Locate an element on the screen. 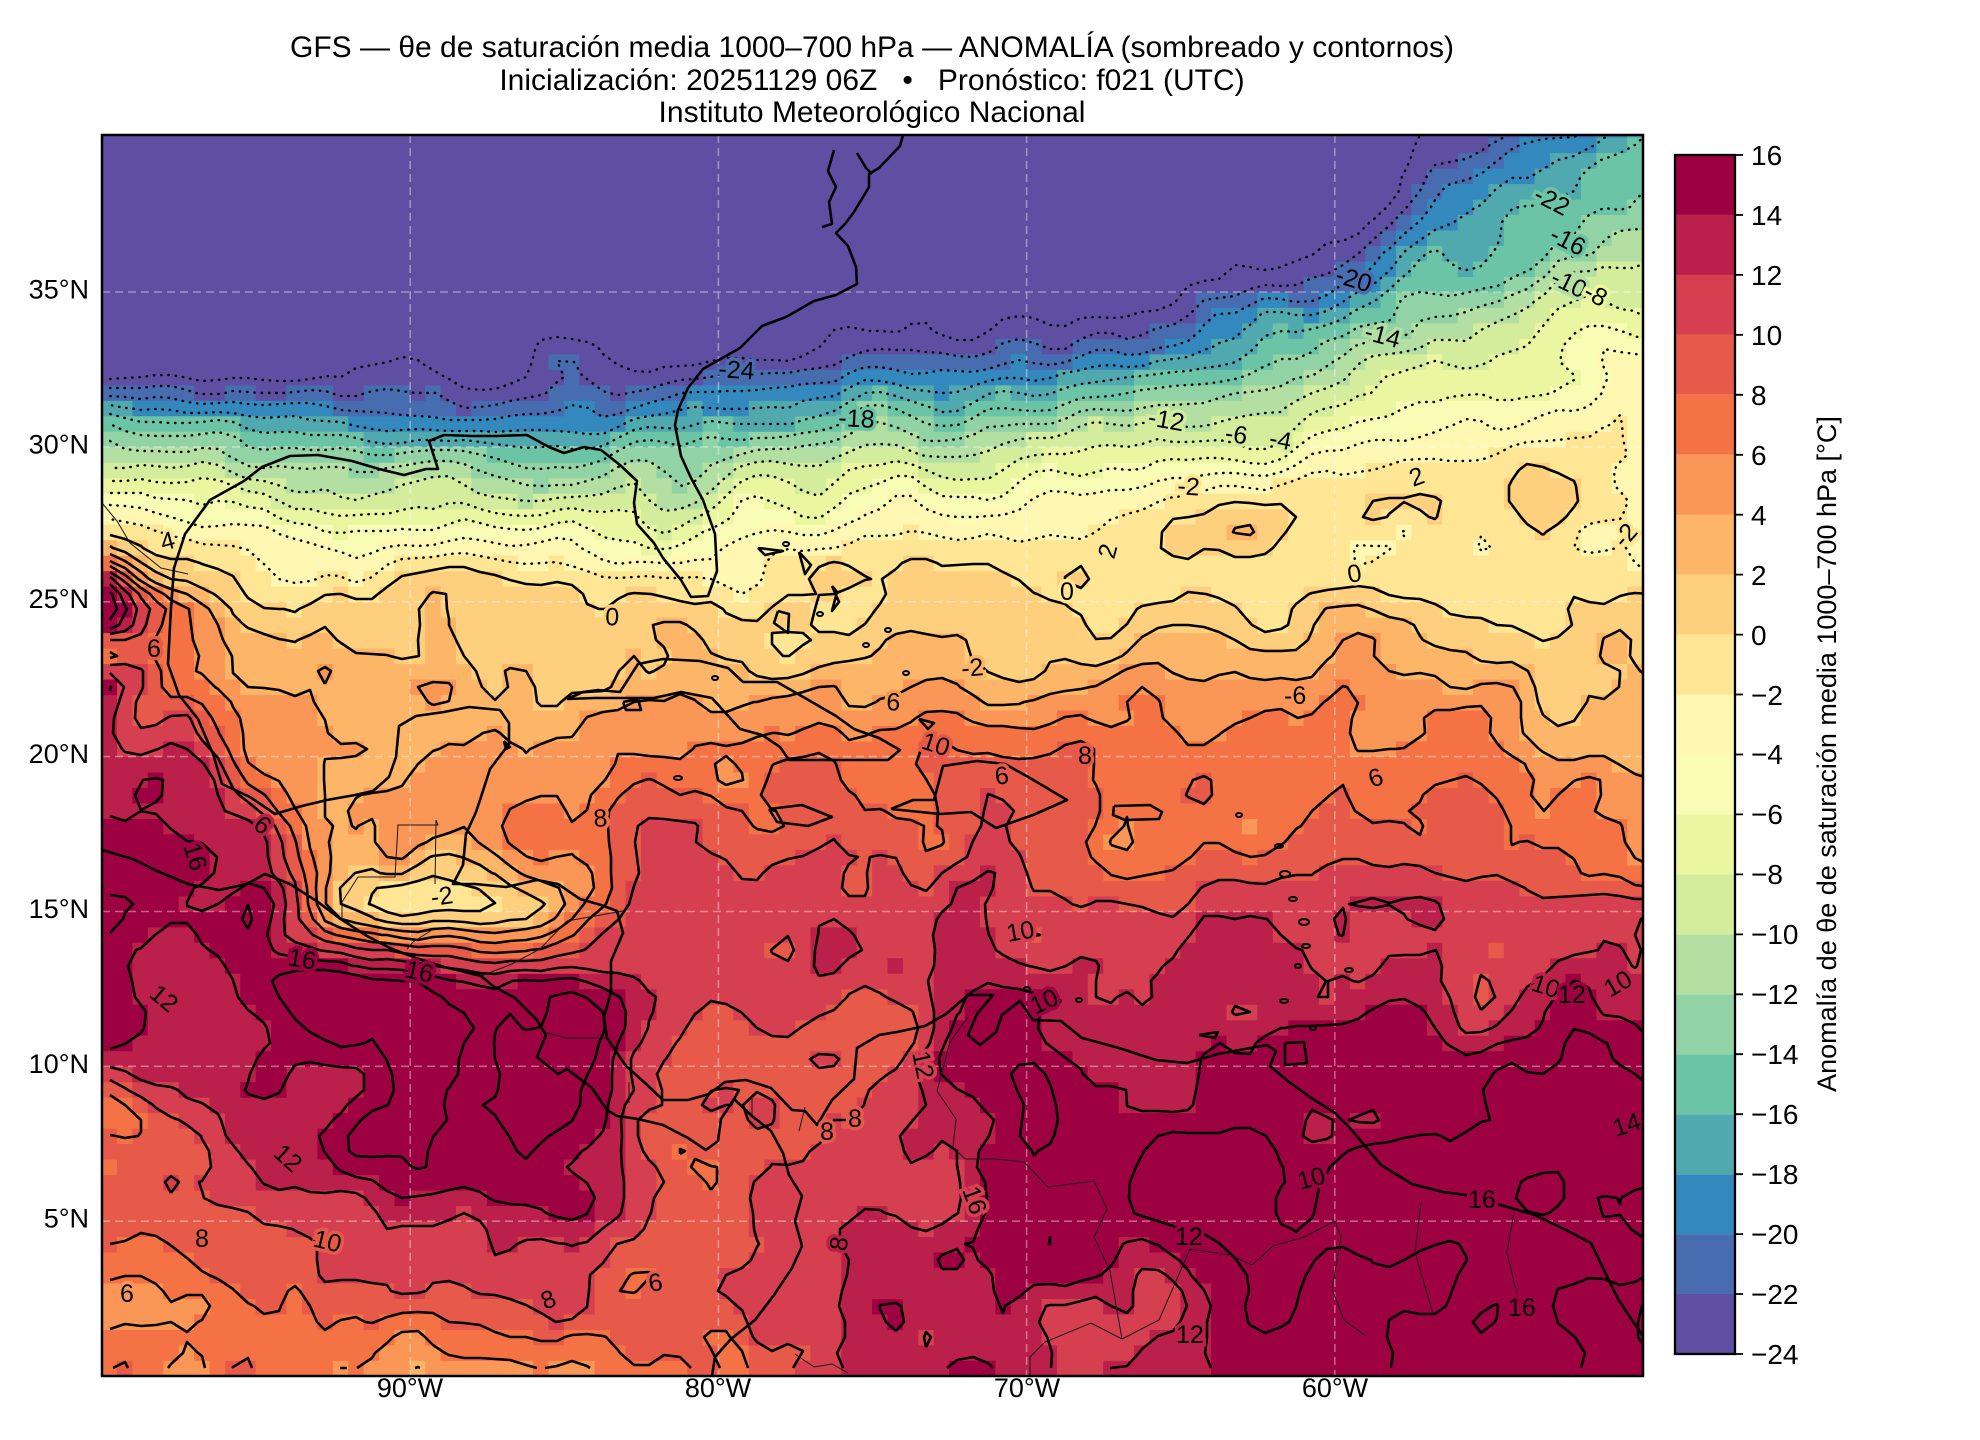  svg-text: 30°N is located at coordinates (59, 444).